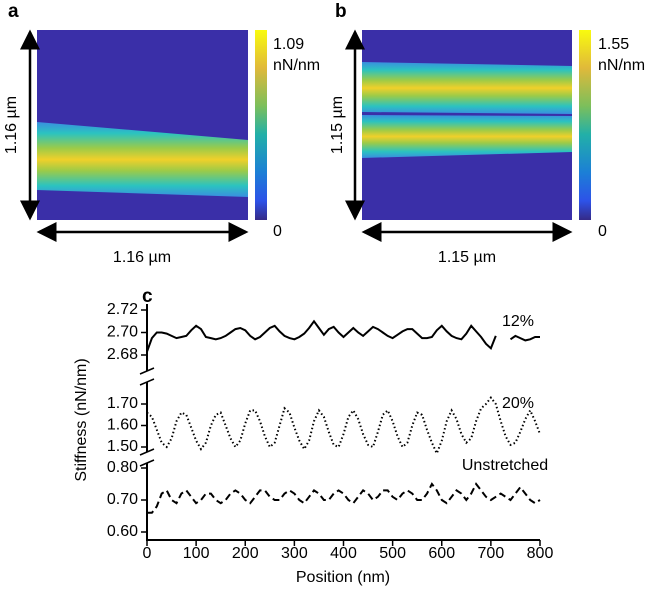 The image size is (660, 590). Describe the element at coordinates (122, 531) in the screenshot. I see `y-tick-label: 0.60` at that location.